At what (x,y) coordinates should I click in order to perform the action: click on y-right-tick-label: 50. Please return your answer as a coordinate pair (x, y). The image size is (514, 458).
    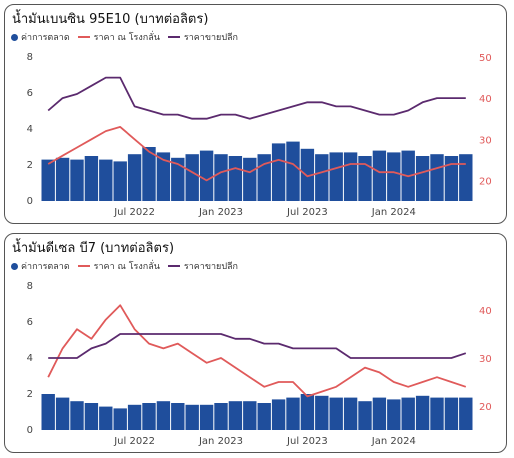
    Looking at the image, I should click on (485, 58).